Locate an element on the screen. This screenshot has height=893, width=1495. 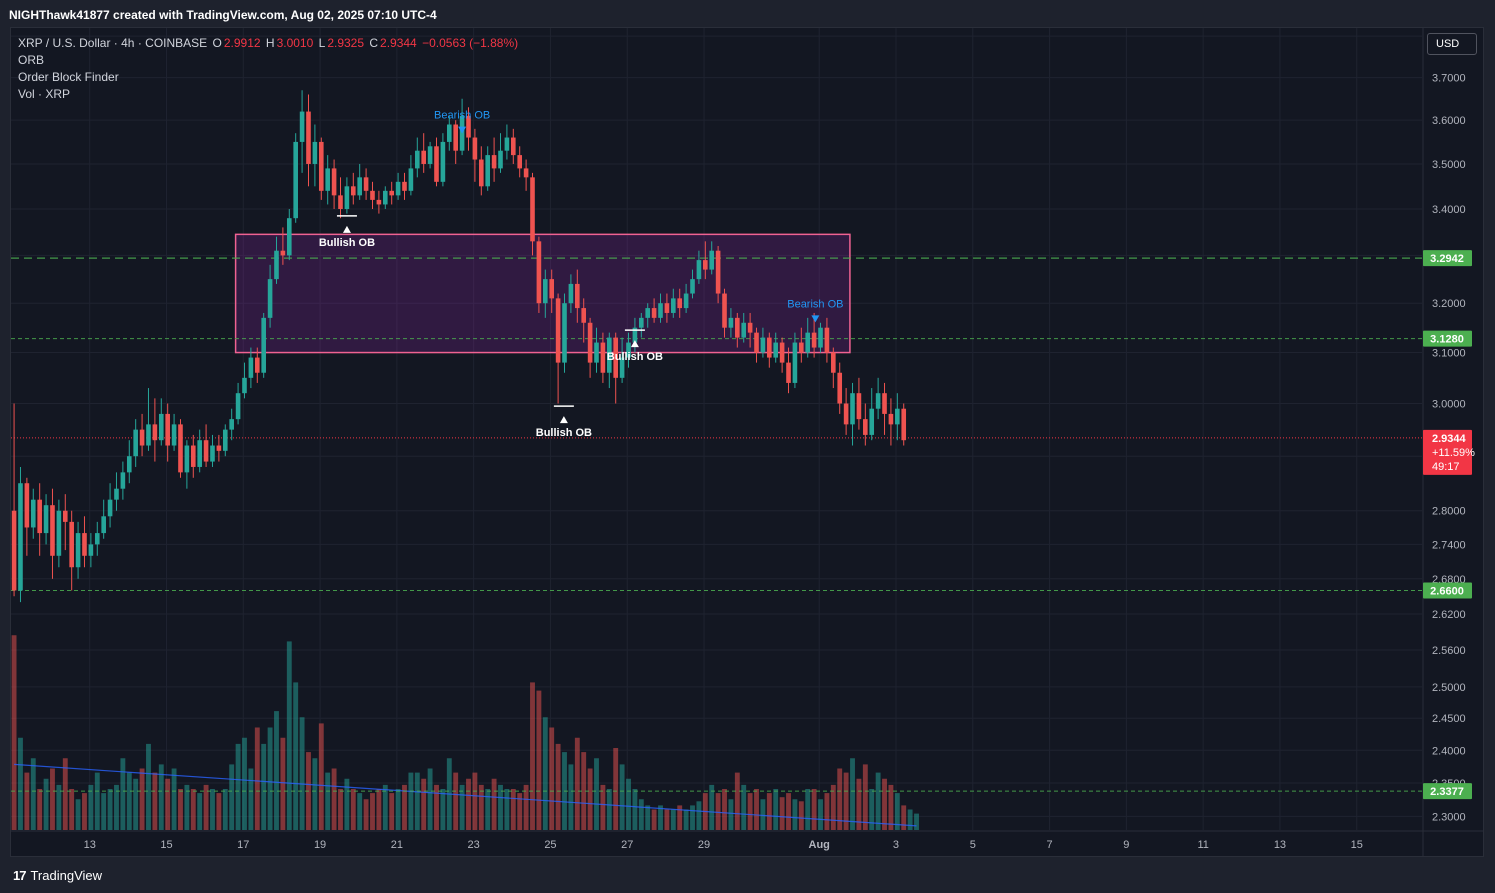
currency-button: USD is located at coordinates (1452, 44).